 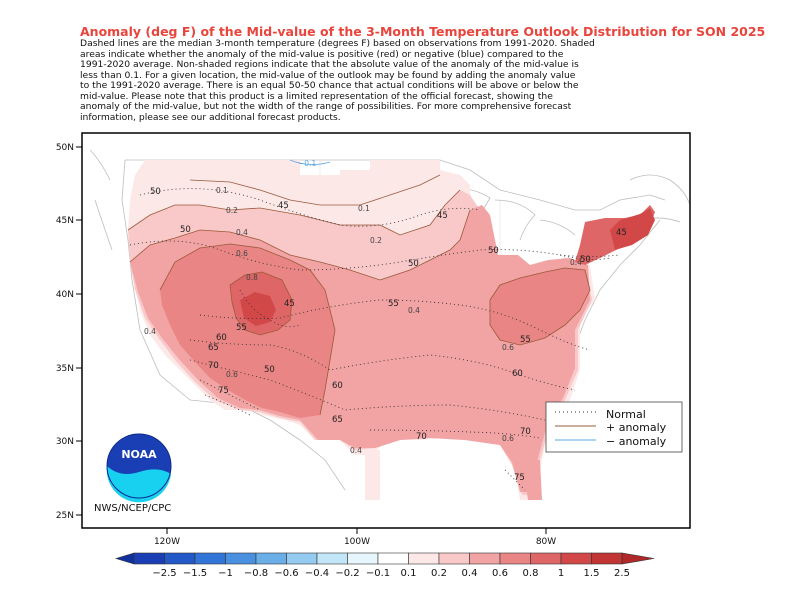 I want to click on lat-label: 45N, so click(x=65, y=221).